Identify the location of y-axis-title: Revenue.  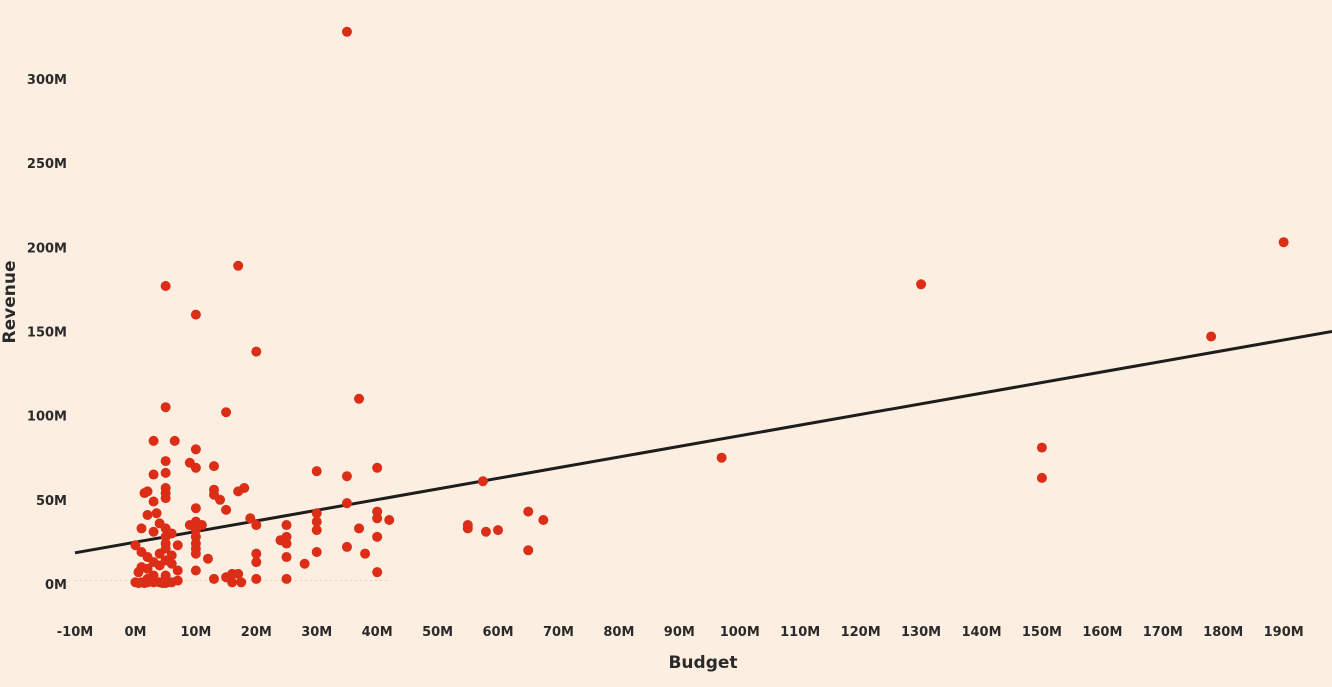
(10, 302).